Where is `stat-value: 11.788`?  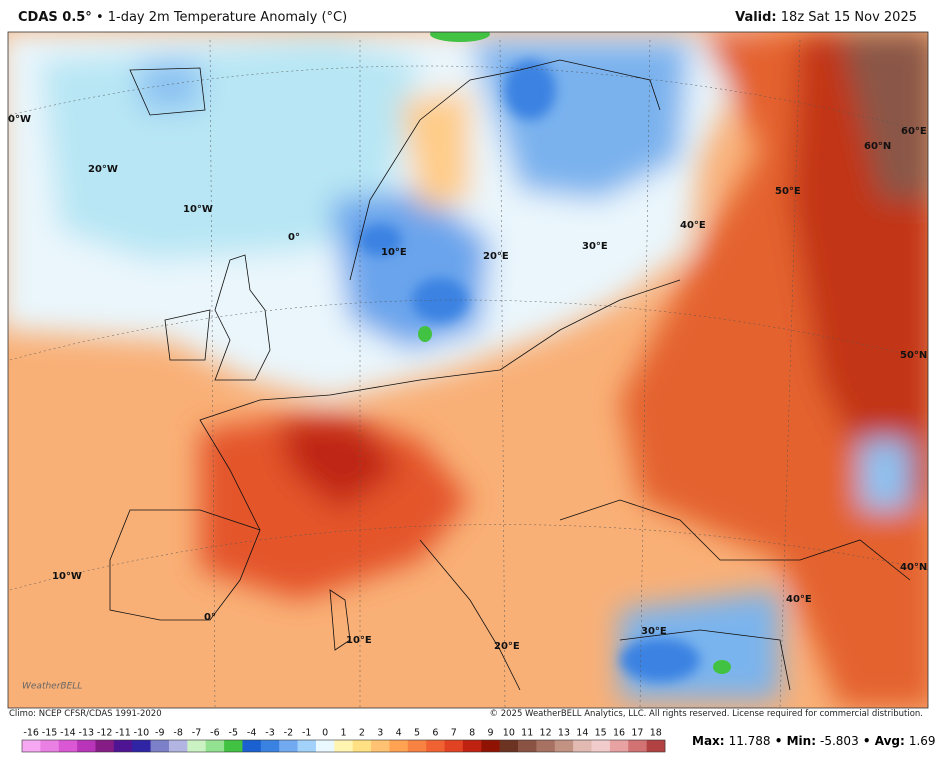
stat-value: 11.788 is located at coordinates (749, 741).